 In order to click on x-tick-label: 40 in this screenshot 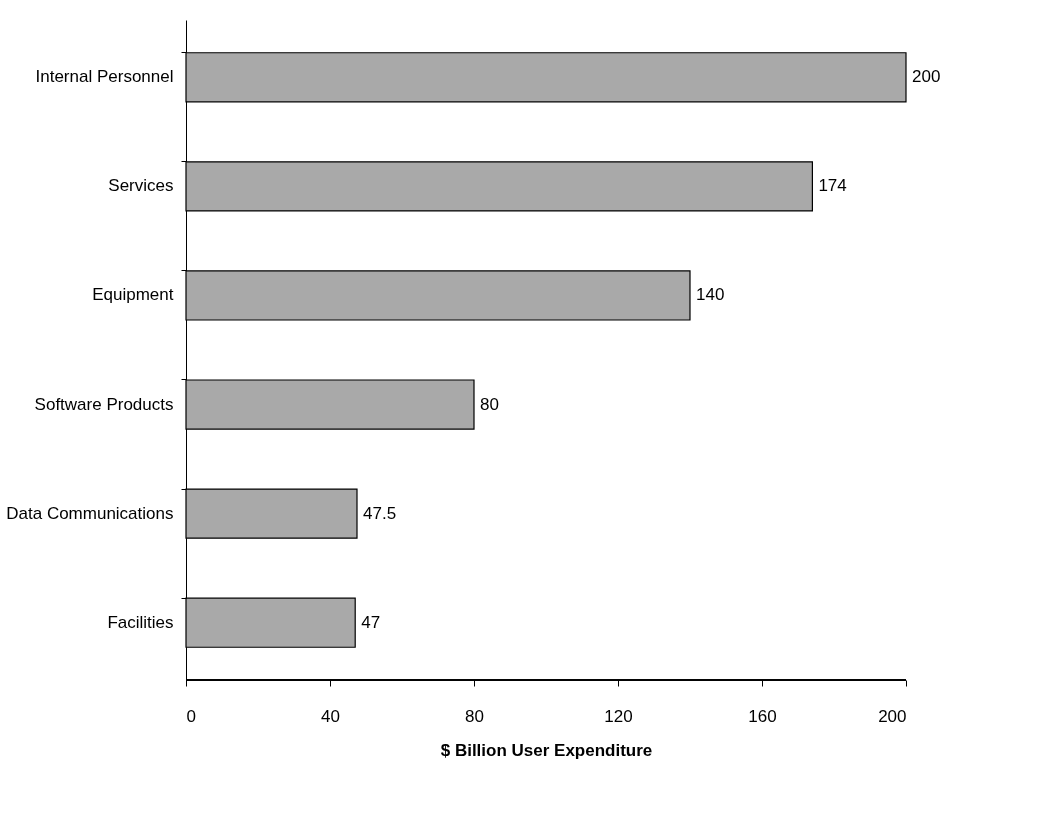, I will do `click(330, 716)`.